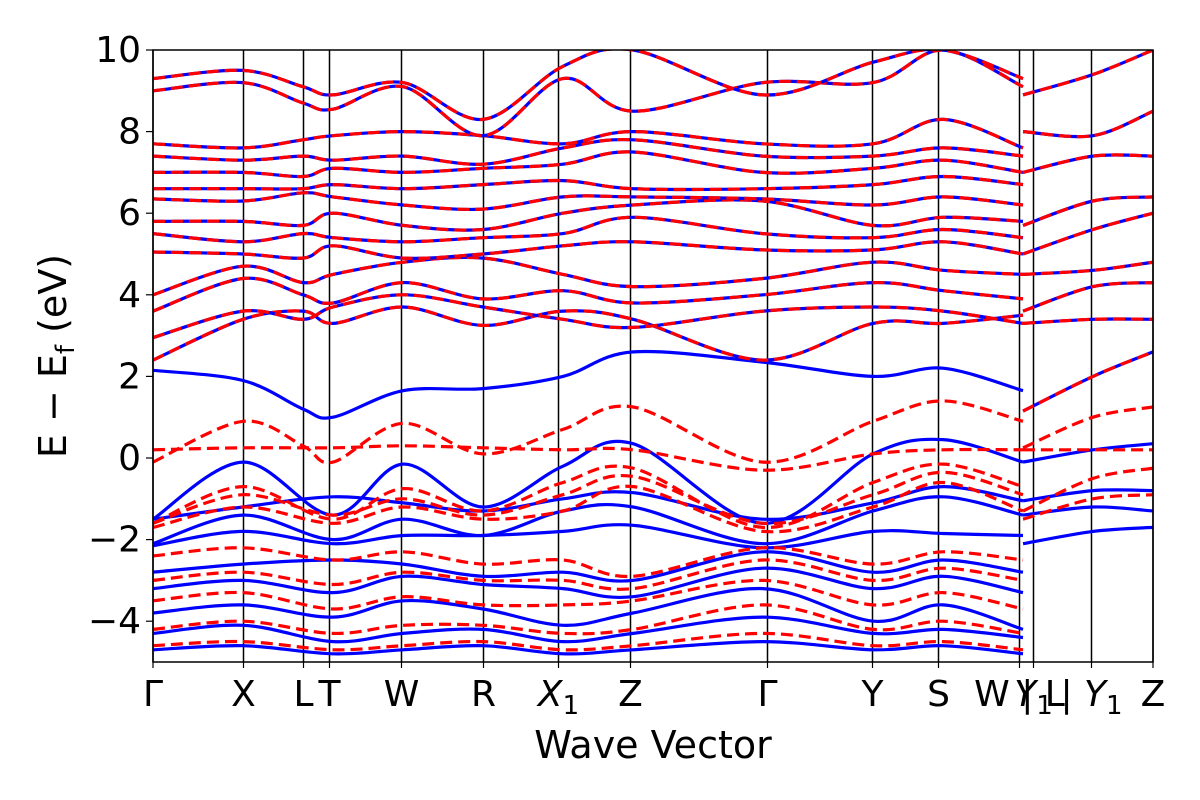 Image resolution: width=1200 pixels, height=800 pixels. What do you see at coordinates (402, 694) in the screenshot?
I see `x-tick-label: W` at bounding box center [402, 694].